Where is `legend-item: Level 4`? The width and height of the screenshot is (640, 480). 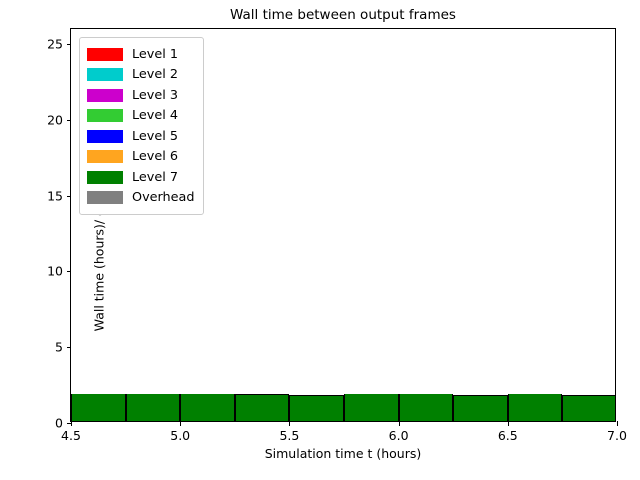
legend-item: Level 4 is located at coordinates (141, 116).